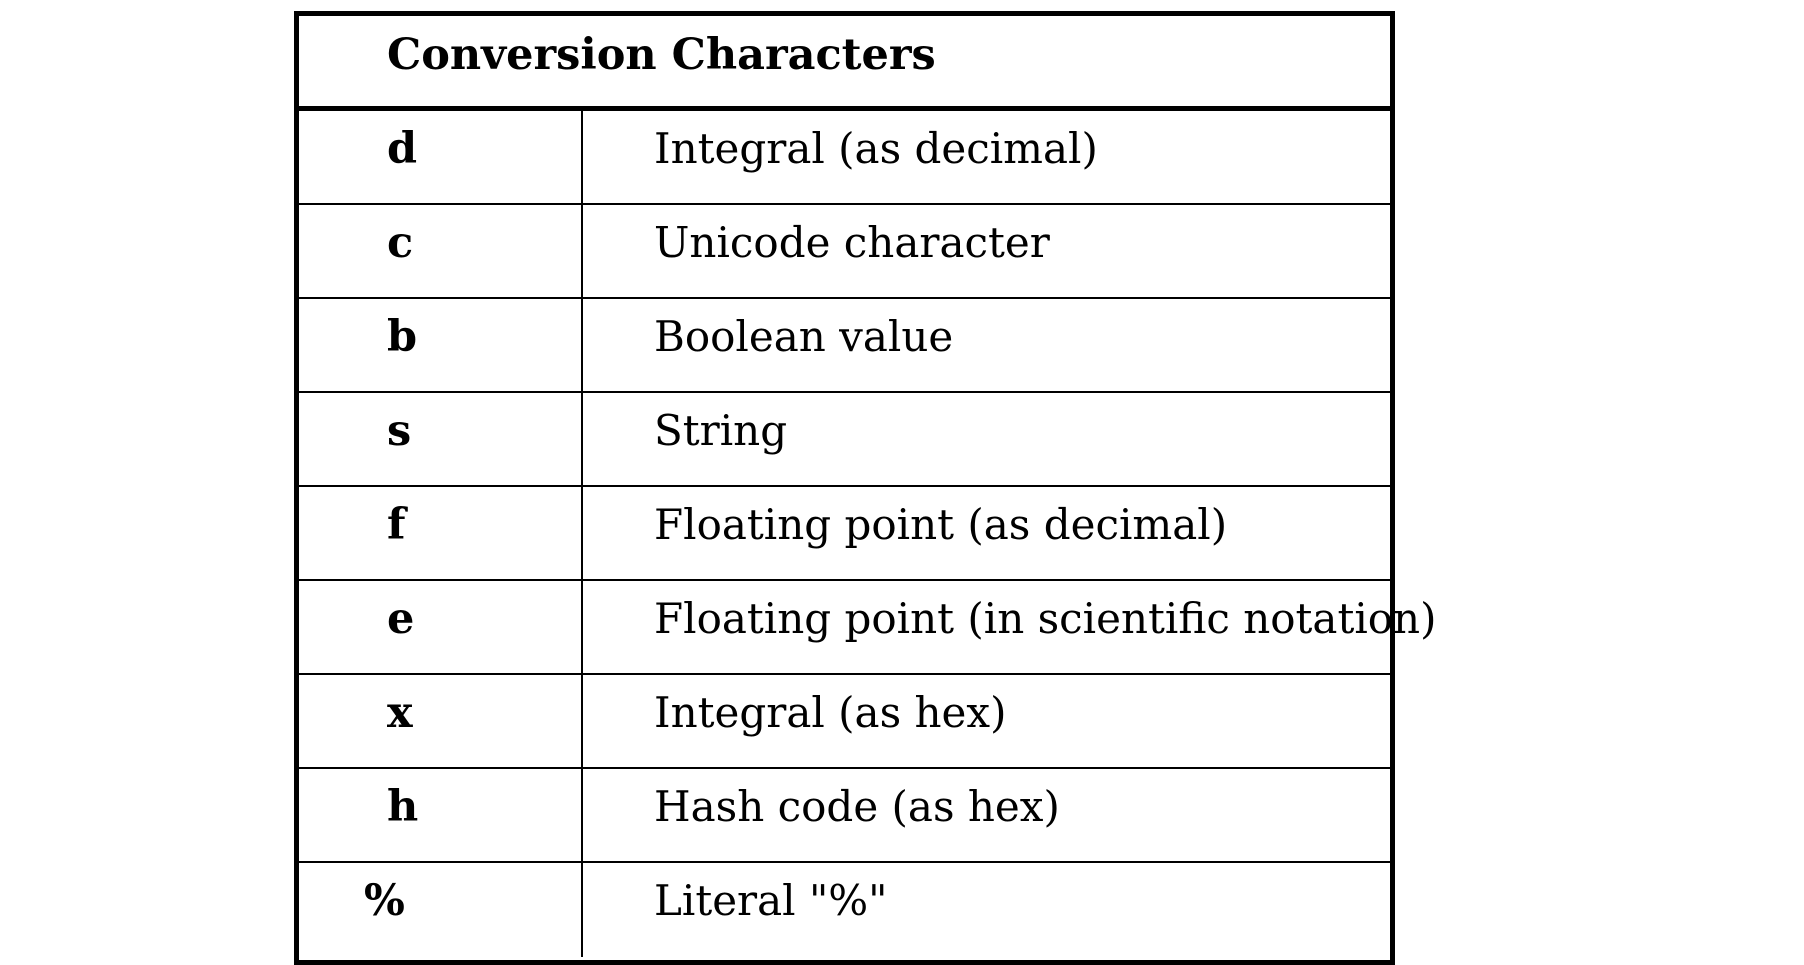 This screenshot has width=1804, height=965. I want to click on table-row: x Integral (as hex), so click(844, 722).